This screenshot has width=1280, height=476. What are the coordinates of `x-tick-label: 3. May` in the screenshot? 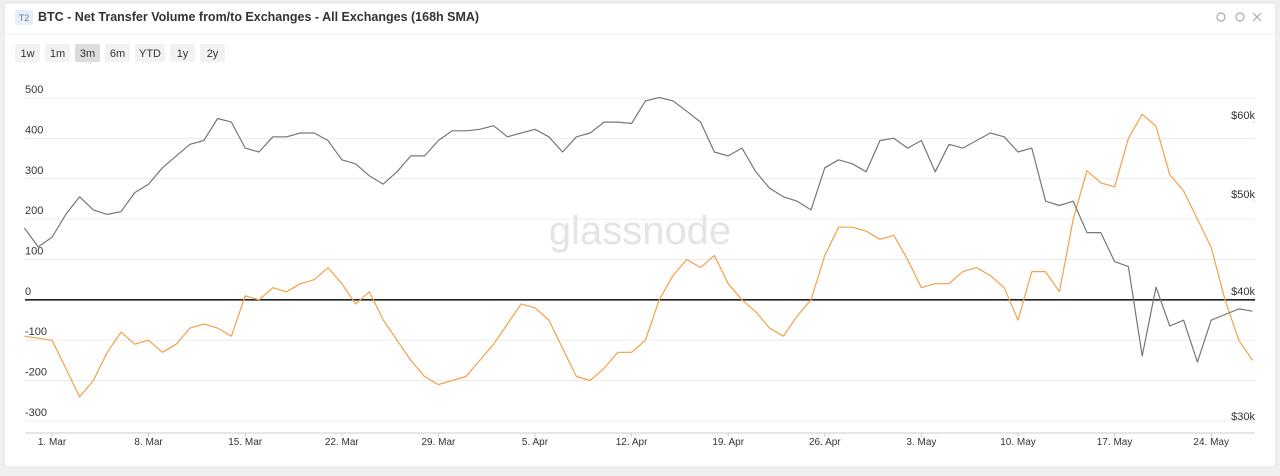 It's located at (921, 442).